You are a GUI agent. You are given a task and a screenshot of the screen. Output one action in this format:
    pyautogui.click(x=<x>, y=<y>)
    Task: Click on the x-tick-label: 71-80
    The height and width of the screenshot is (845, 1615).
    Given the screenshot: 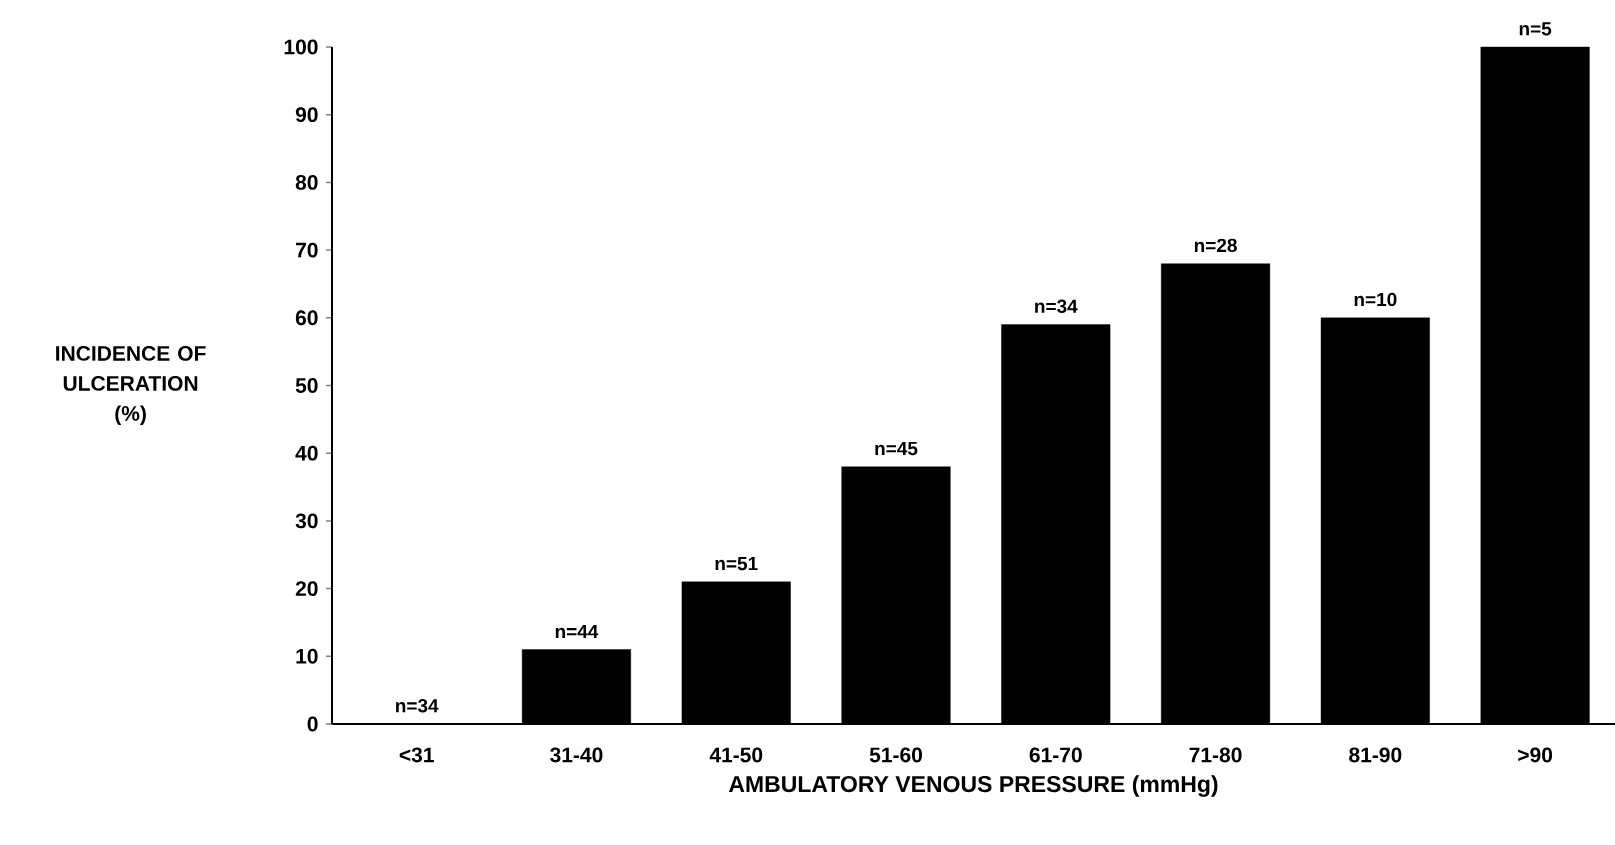 What is the action you would take?
    pyautogui.click(x=1215, y=755)
    